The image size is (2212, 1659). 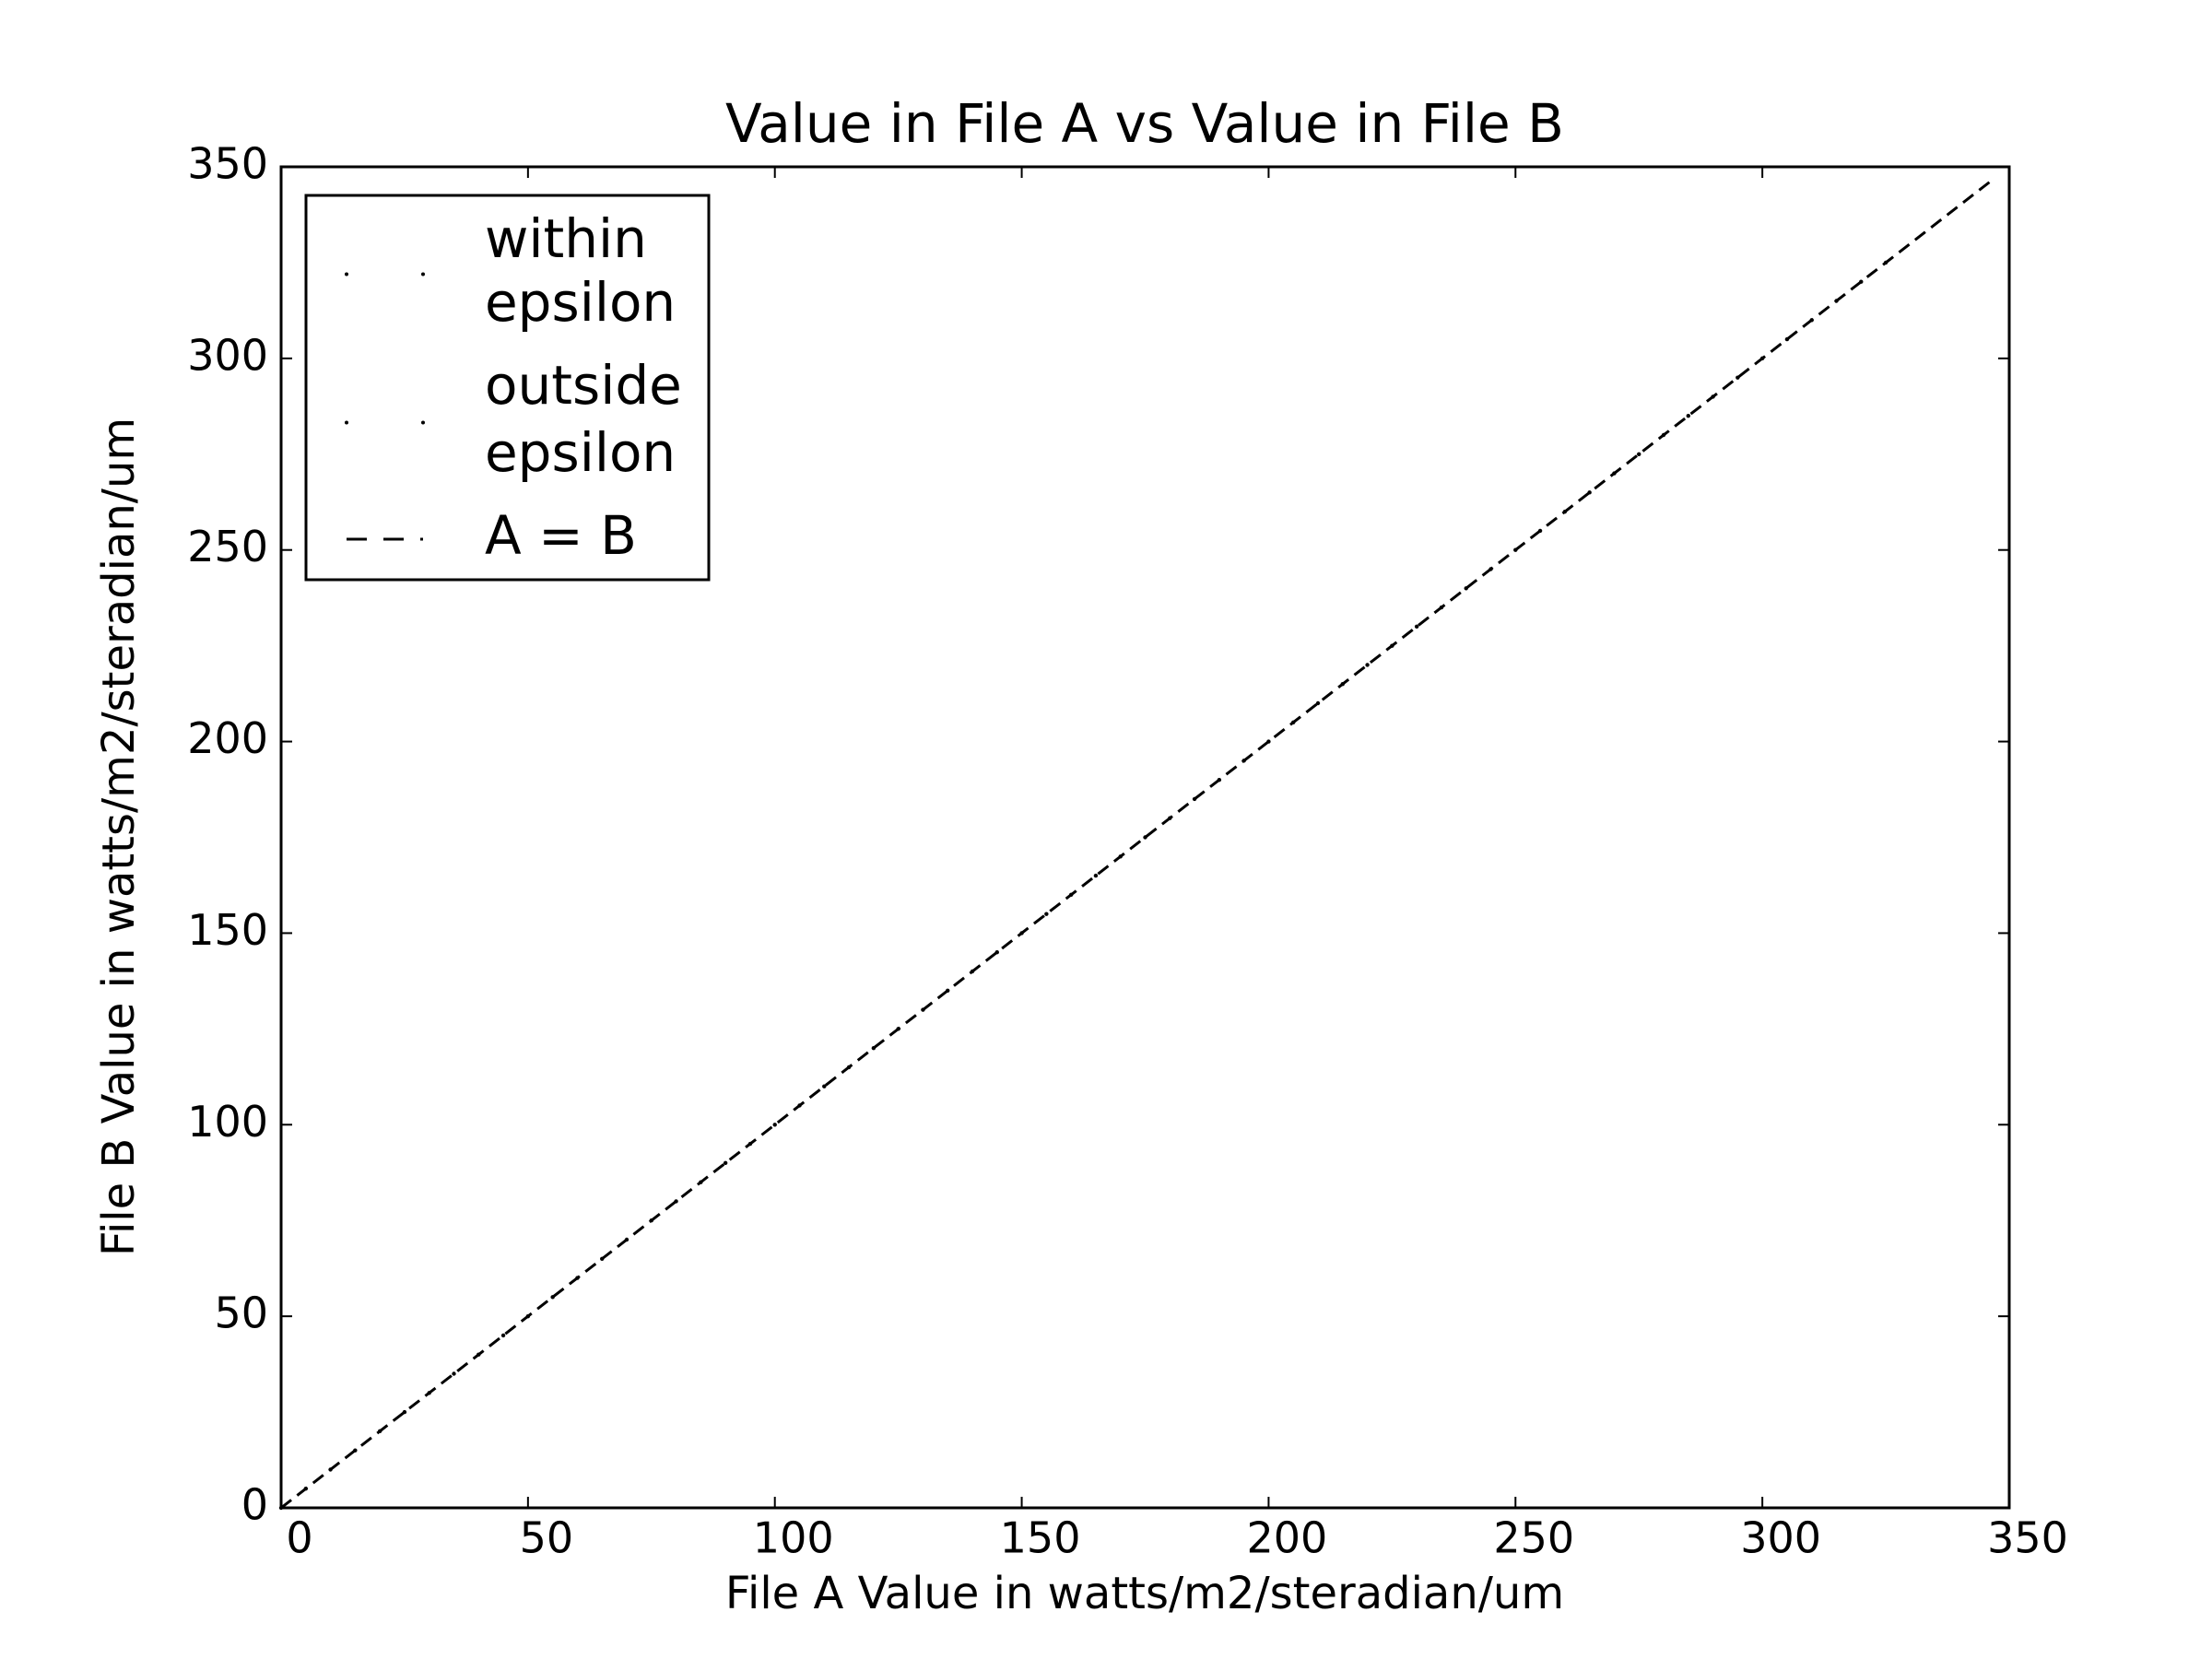 I want to click on legend-label: A = B, so click(x=561, y=535).